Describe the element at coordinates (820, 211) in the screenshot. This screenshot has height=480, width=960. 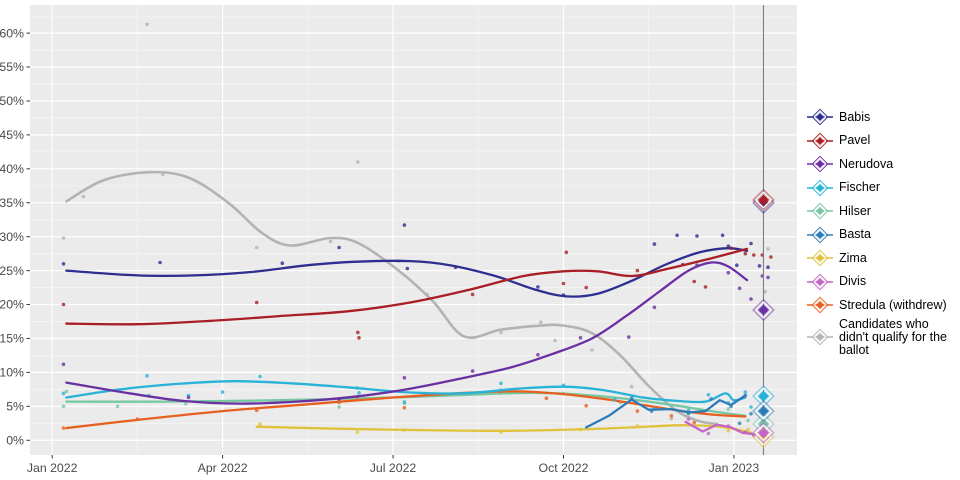
I see `hilser-legend-key-icon` at that location.